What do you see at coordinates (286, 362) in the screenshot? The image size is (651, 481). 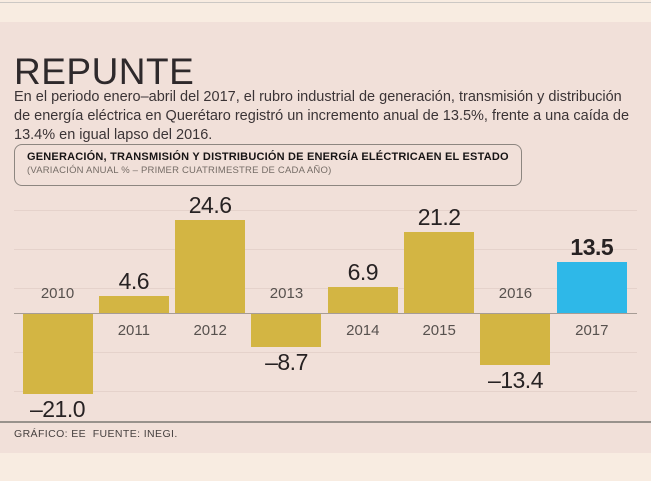 I see `value-label-2013: –8.7` at bounding box center [286, 362].